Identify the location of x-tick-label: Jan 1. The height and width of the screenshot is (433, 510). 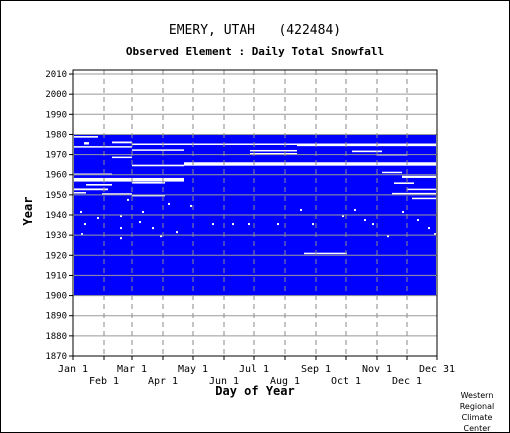
(73, 369).